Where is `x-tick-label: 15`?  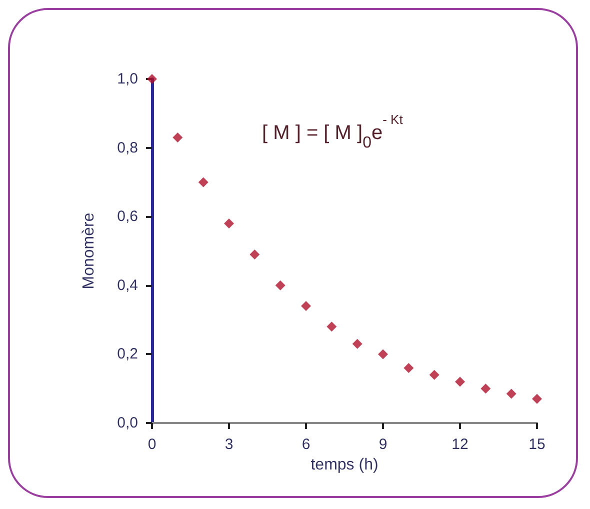
x-tick-label: 15 is located at coordinates (537, 444).